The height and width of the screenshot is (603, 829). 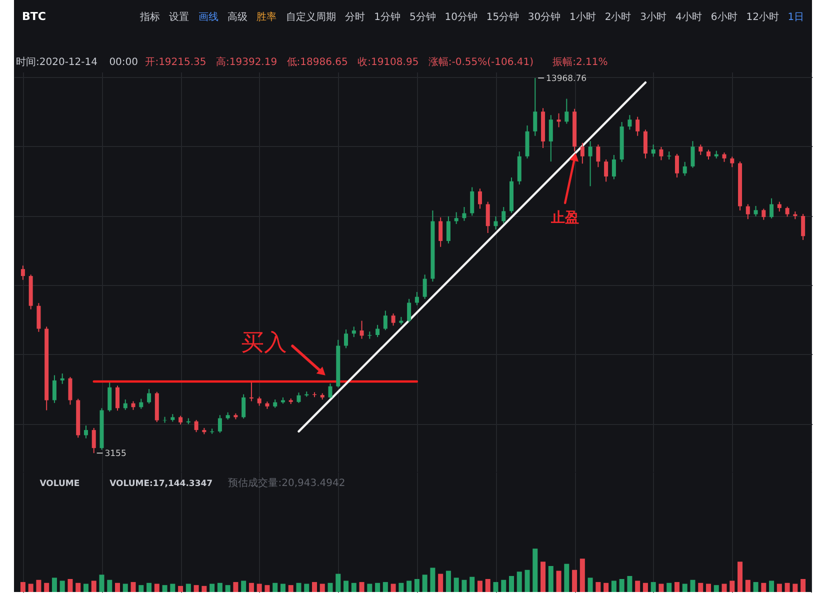 I want to click on text: 高级, so click(x=237, y=17).